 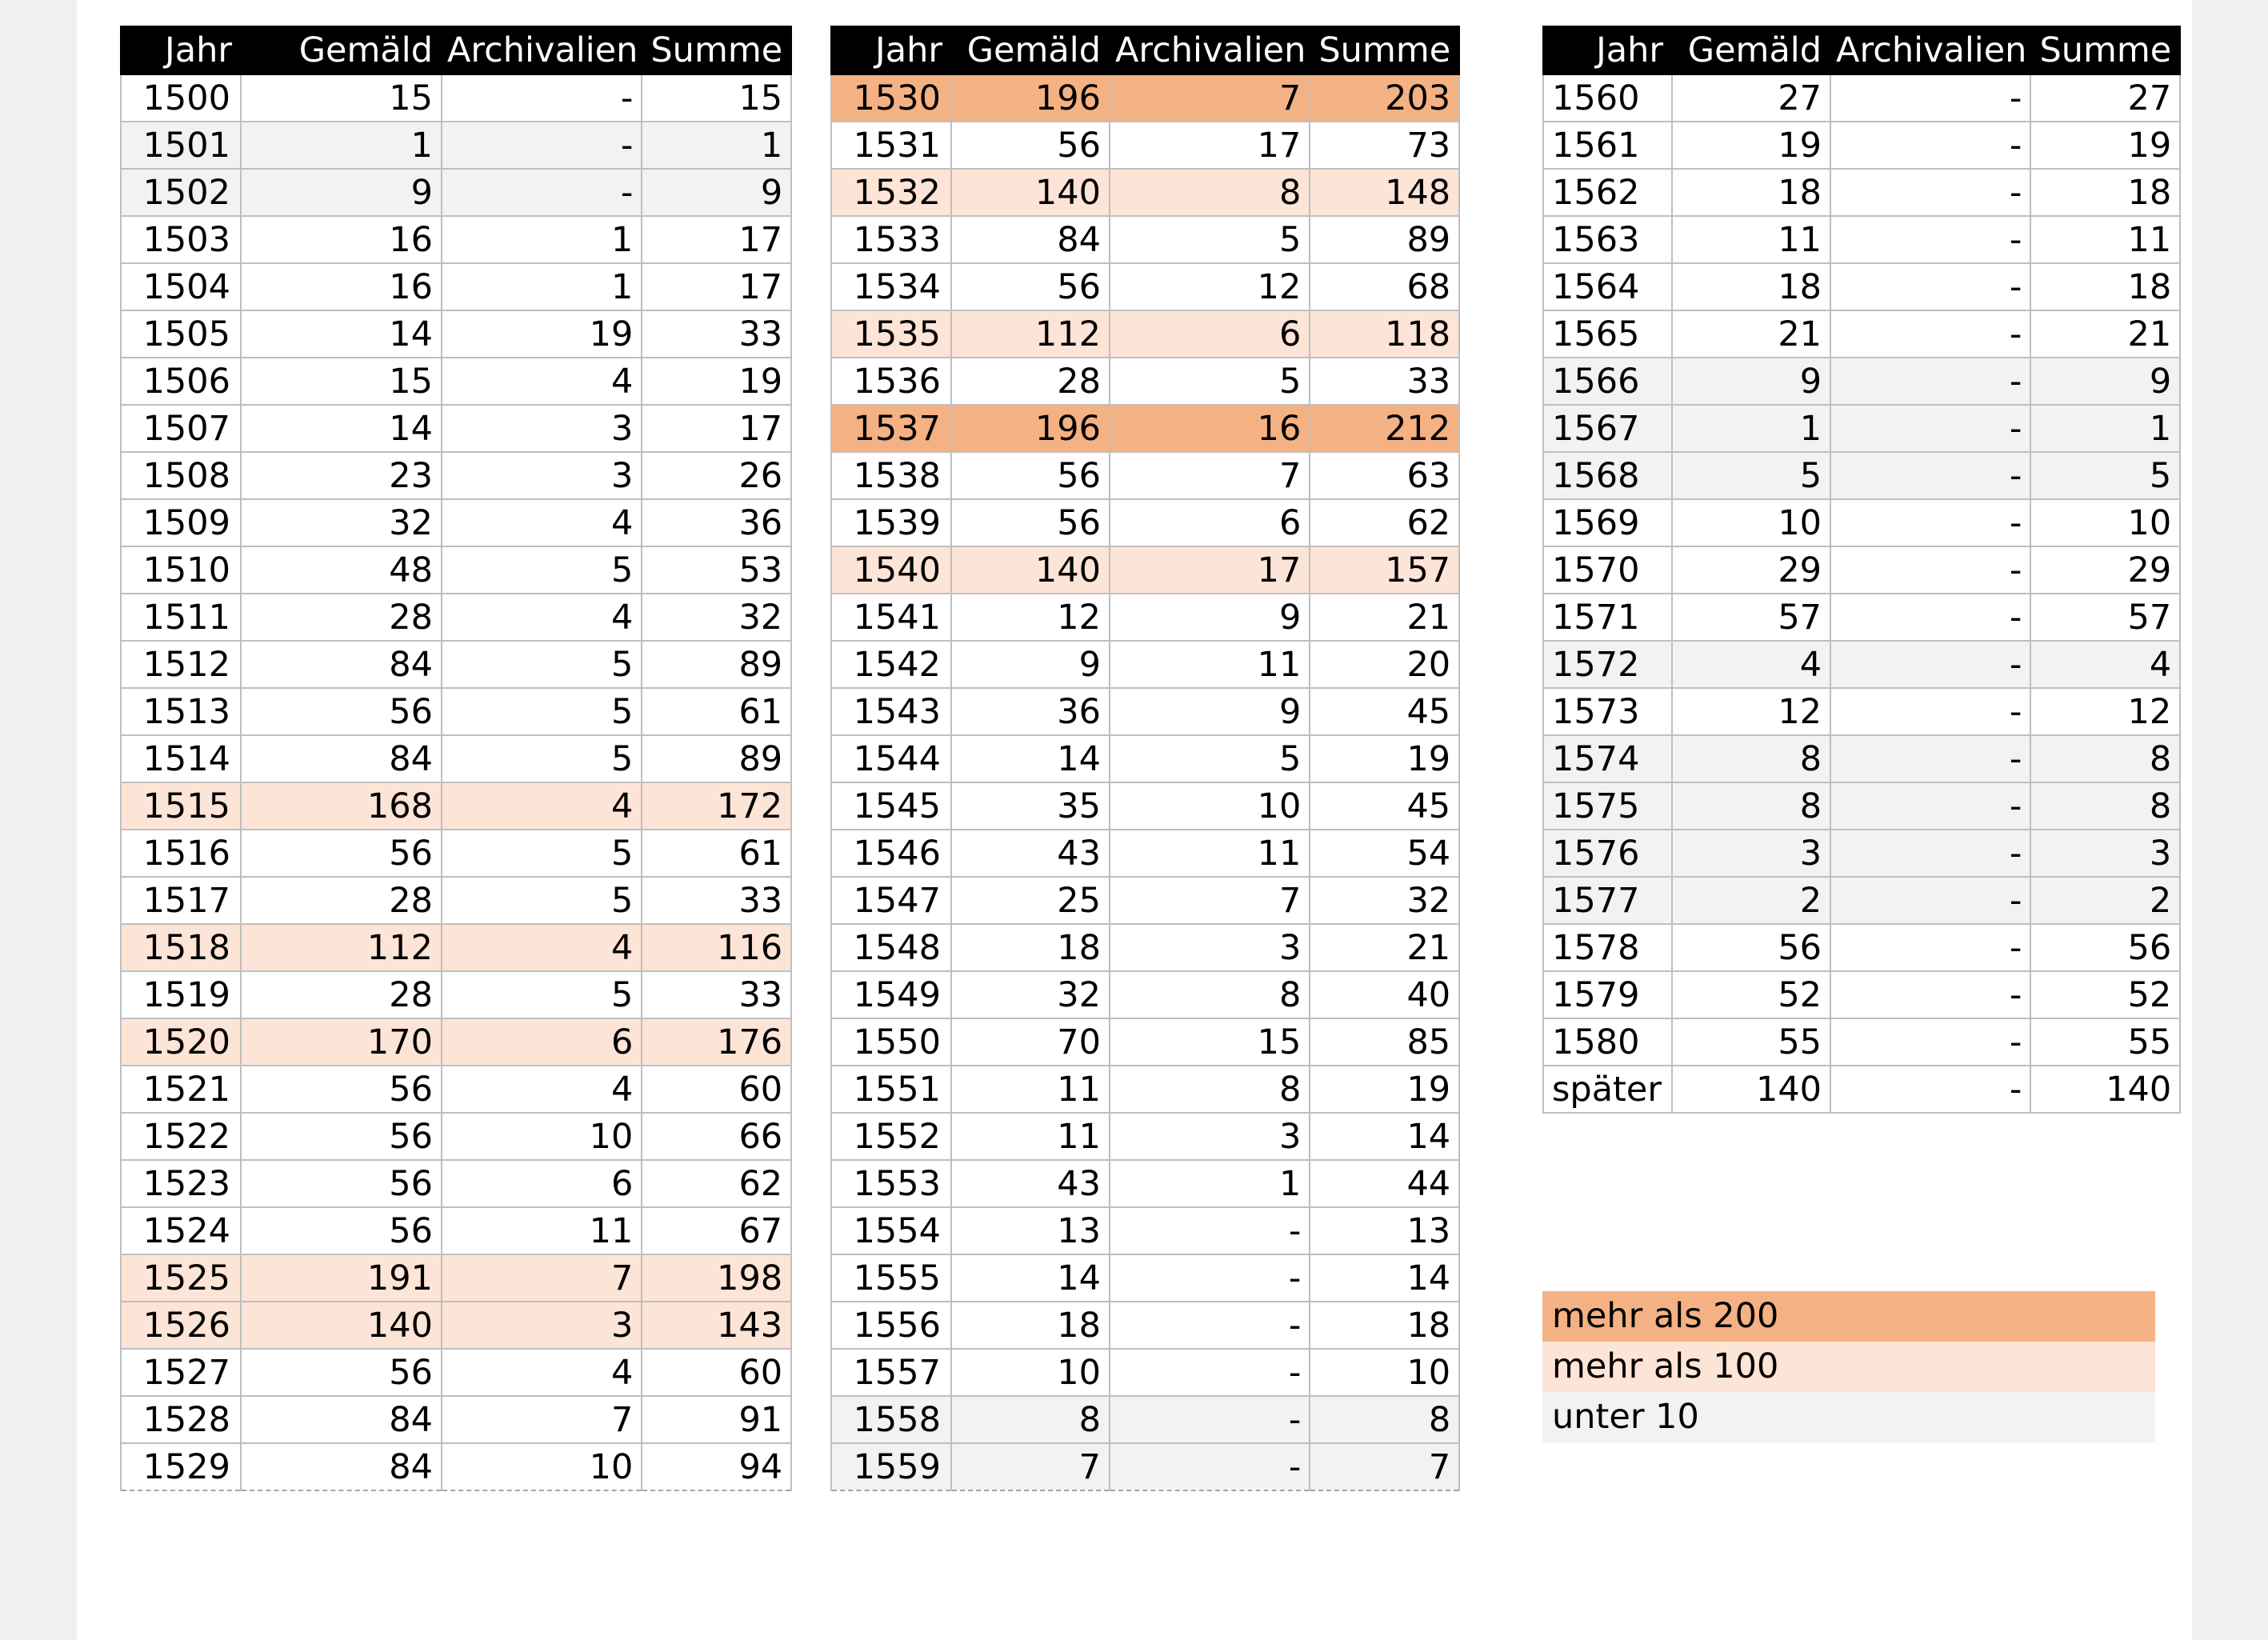 What do you see at coordinates (891, 1042) in the screenshot?
I see `cell-jahr: 1550` at bounding box center [891, 1042].